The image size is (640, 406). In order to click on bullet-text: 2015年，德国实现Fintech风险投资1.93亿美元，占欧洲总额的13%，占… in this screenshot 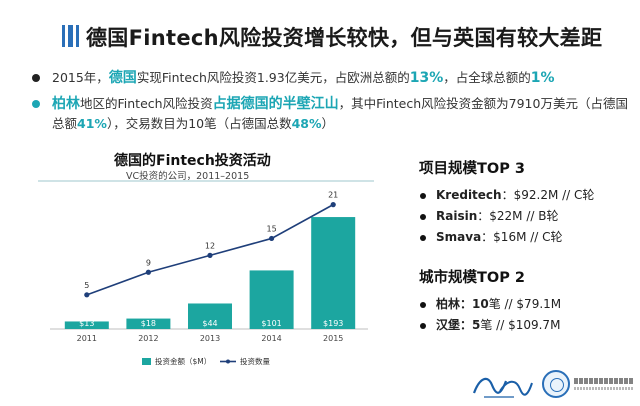, I will do `click(303, 78)`.